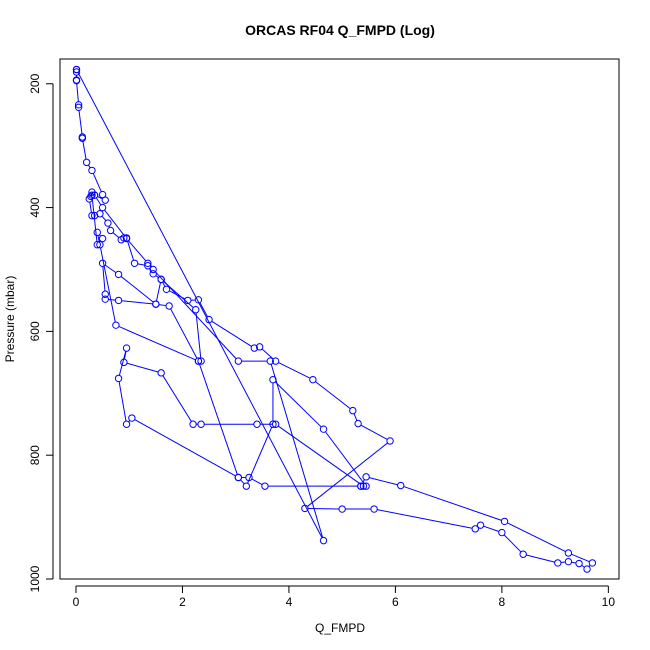 The image size is (650, 650). I want to click on x-tick-label-3: 6, so click(395, 602).